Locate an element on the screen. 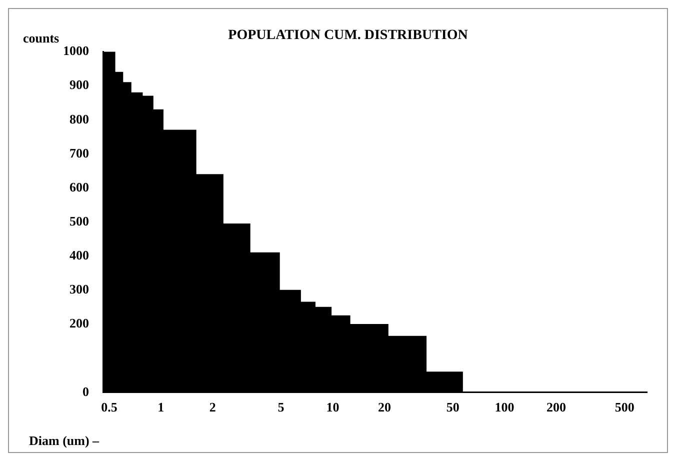  x-tick-label: 100 is located at coordinates (504, 407).